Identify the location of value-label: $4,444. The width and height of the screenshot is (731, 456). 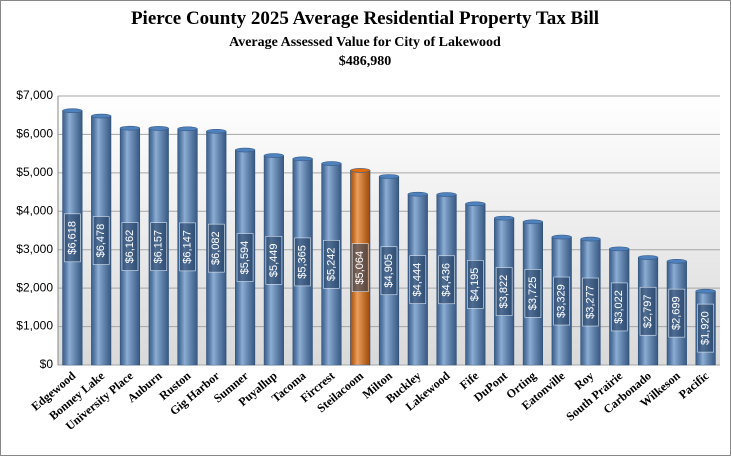
(418, 280).